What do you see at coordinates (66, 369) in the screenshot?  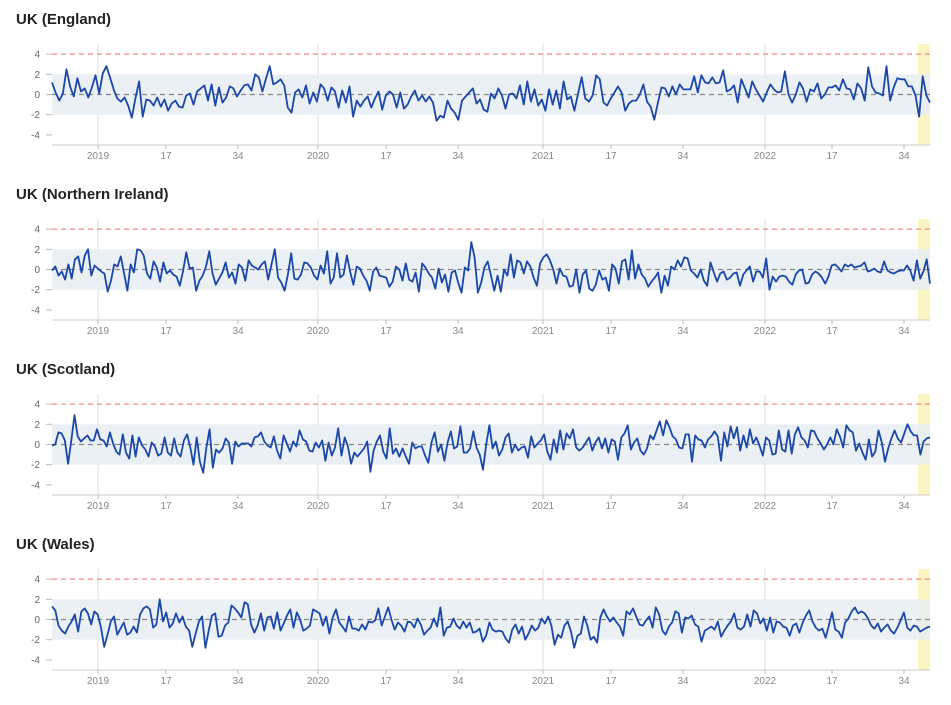 I see `panel-title: UK (Scotland)` at bounding box center [66, 369].